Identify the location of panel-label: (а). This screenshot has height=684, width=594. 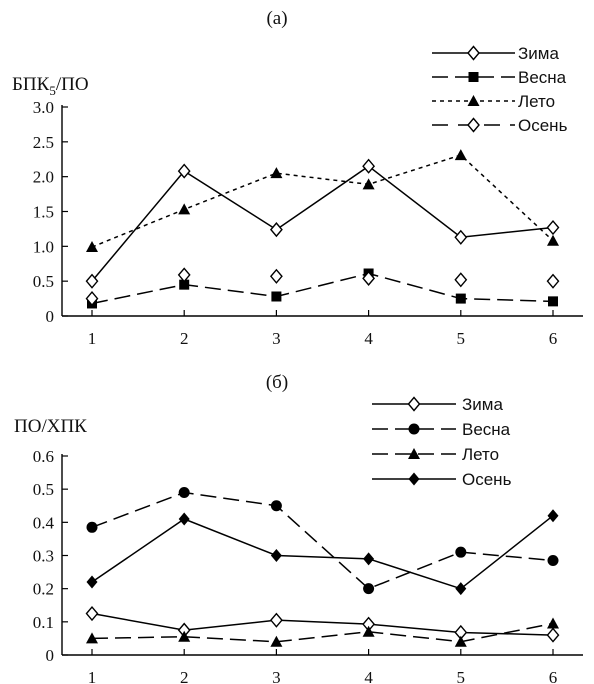
(276, 18).